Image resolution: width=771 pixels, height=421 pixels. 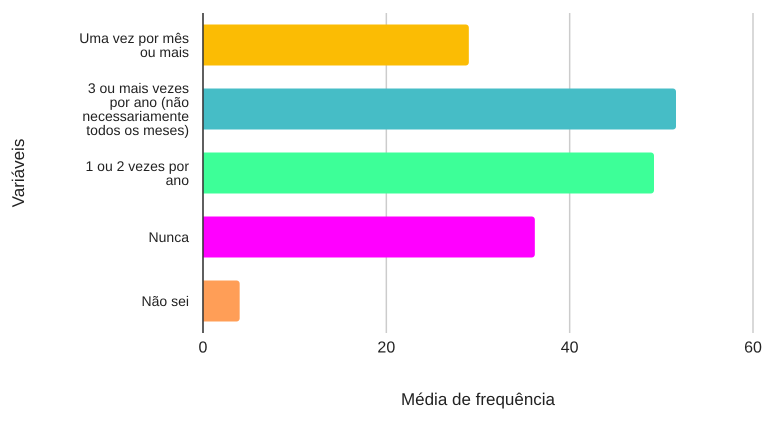 I want to click on x-tick-label: 0, so click(x=203, y=347).